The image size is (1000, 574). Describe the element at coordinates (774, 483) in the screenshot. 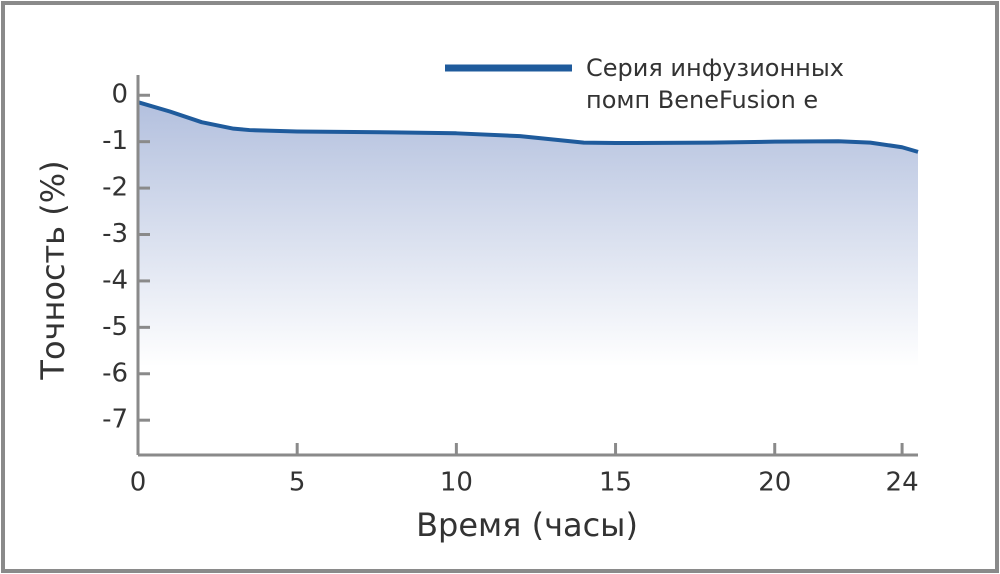

I see `x-tick-label: 20` at that location.